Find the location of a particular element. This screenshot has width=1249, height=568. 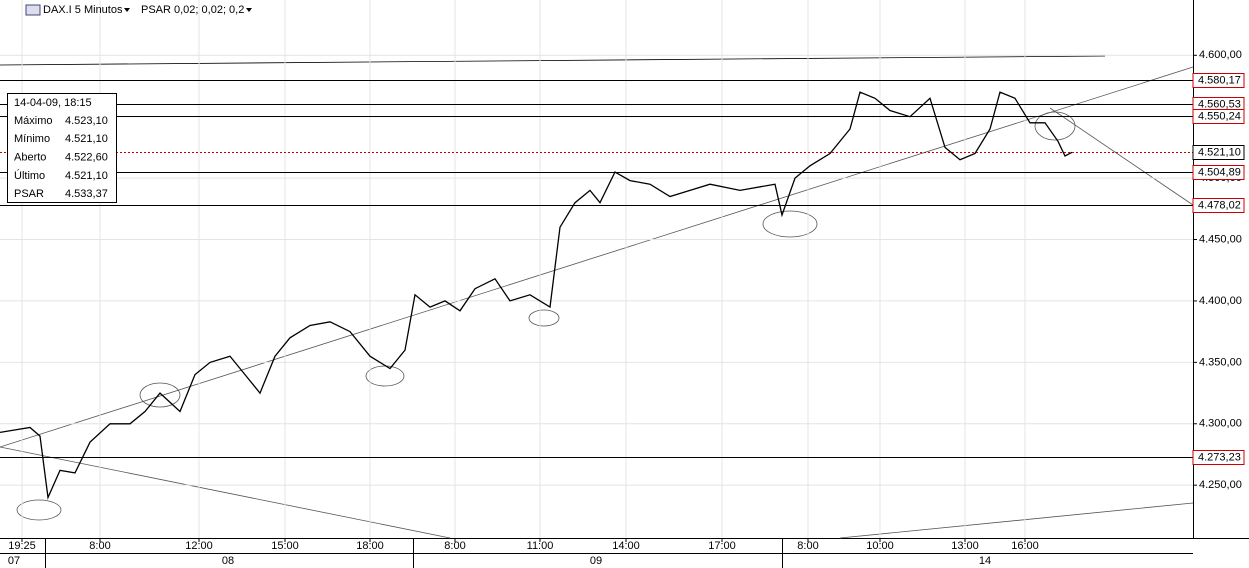

level-label: 4.550,24 is located at coordinates (1219, 116).